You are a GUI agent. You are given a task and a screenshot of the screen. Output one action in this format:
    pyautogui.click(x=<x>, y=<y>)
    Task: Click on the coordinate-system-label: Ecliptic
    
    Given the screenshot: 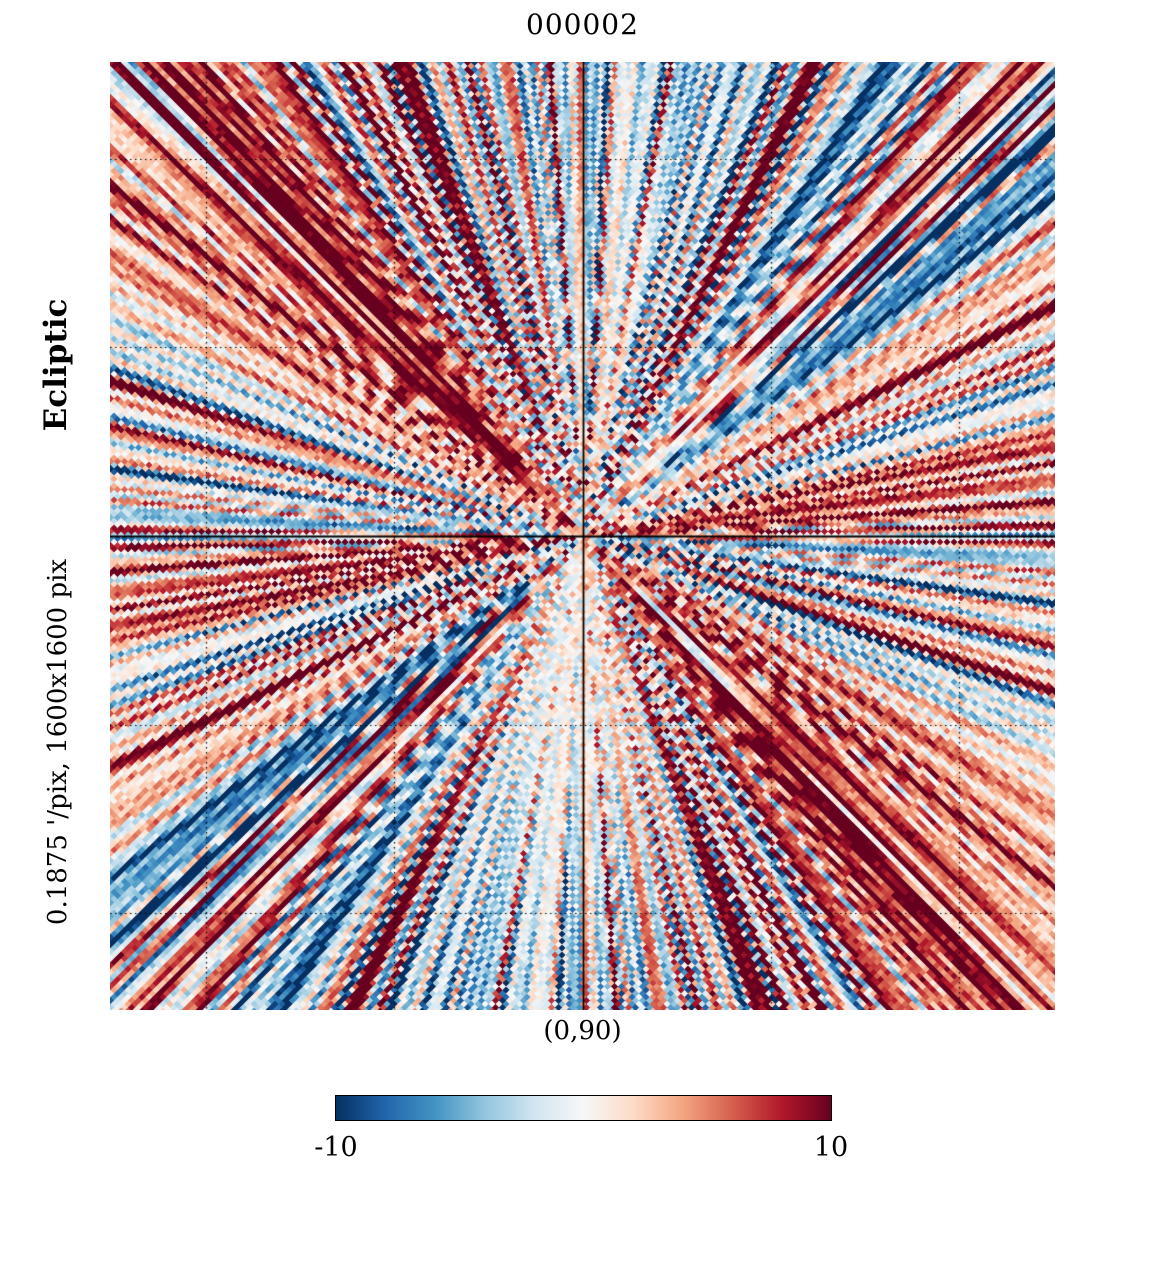 What is the action you would take?
    pyautogui.click(x=56, y=365)
    